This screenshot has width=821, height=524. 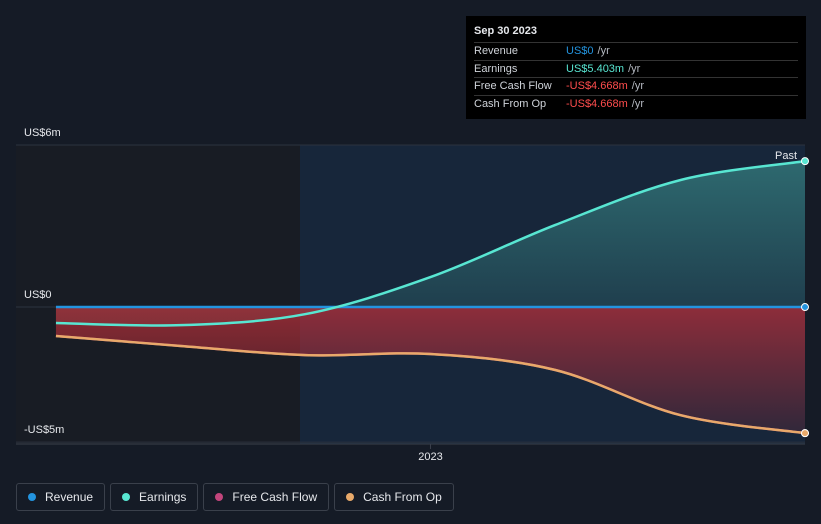 I want to click on legend-item: Free Cash Flow, so click(x=266, y=497).